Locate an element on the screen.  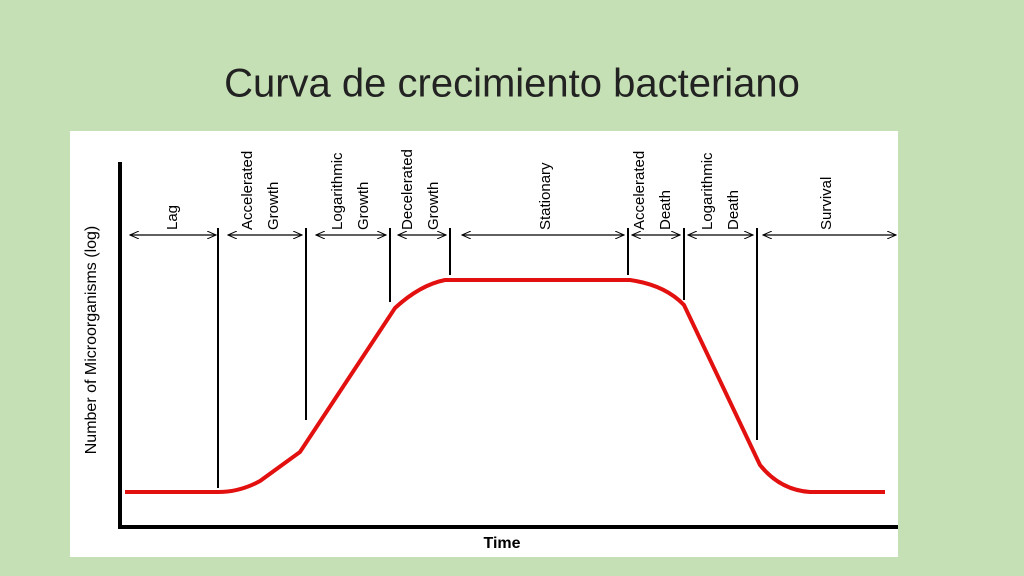
x-axis-label: Time is located at coordinates (501, 543).